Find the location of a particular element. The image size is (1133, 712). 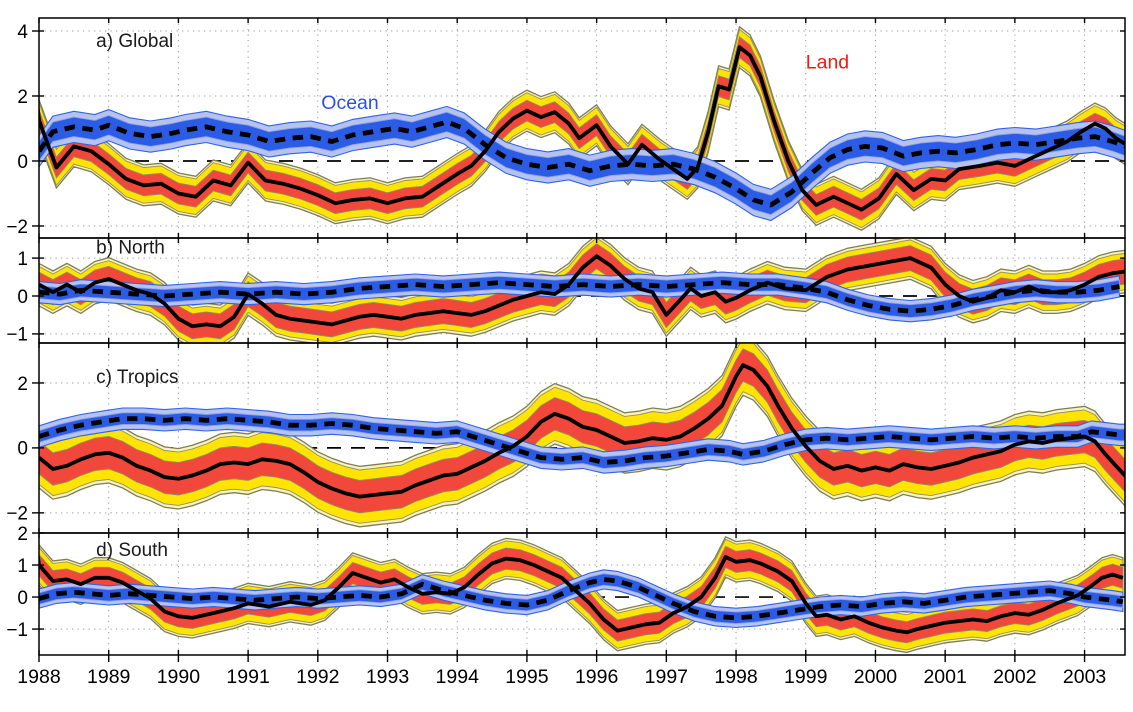

y-tick-label-south-1: 1 is located at coordinates (22, 566).